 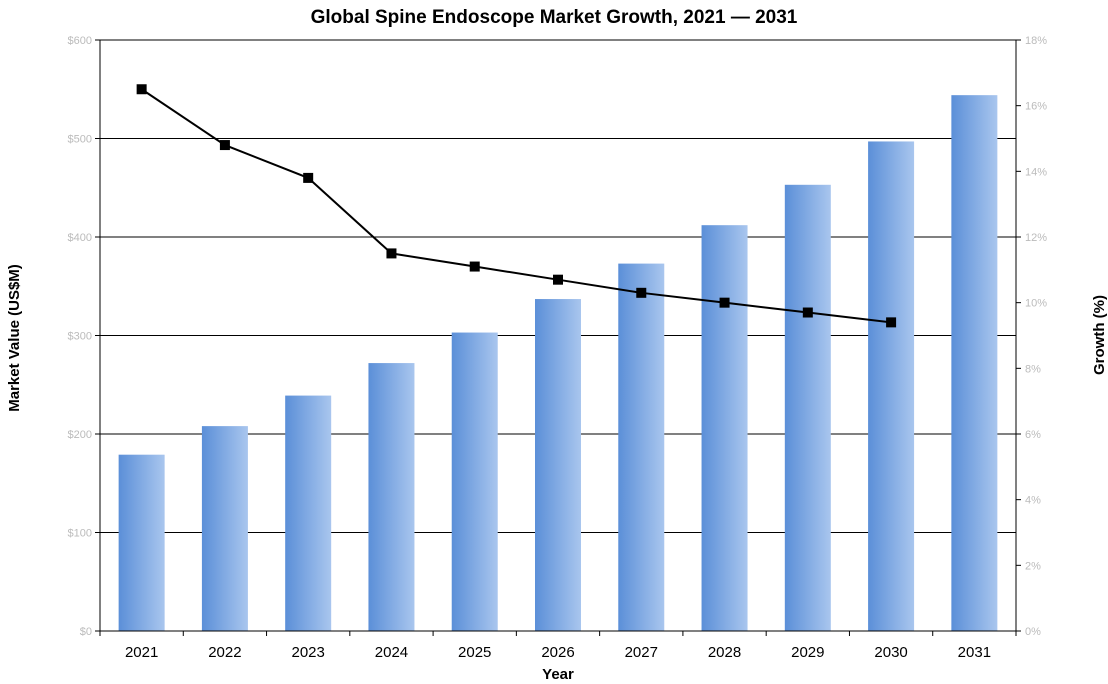 What do you see at coordinates (1036, 172) in the screenshot?
I see `y2-tick-label: 14%` at bounding box center [1036, 172].